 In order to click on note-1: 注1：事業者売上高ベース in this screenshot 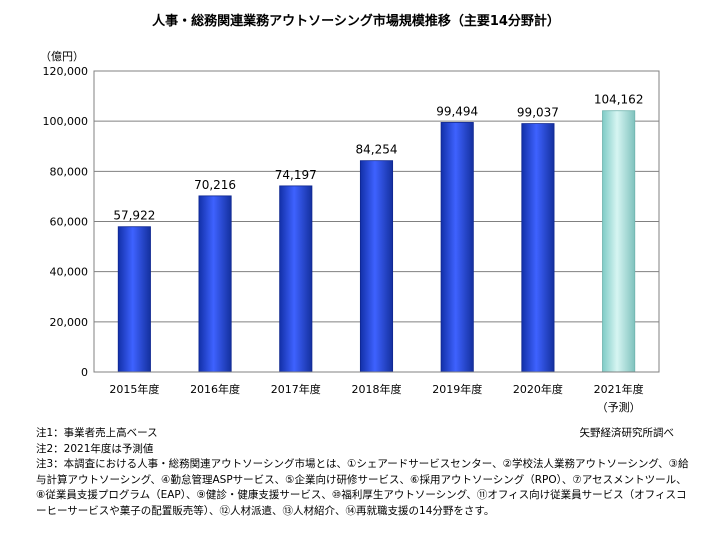, I will do `click(97, 433)`.